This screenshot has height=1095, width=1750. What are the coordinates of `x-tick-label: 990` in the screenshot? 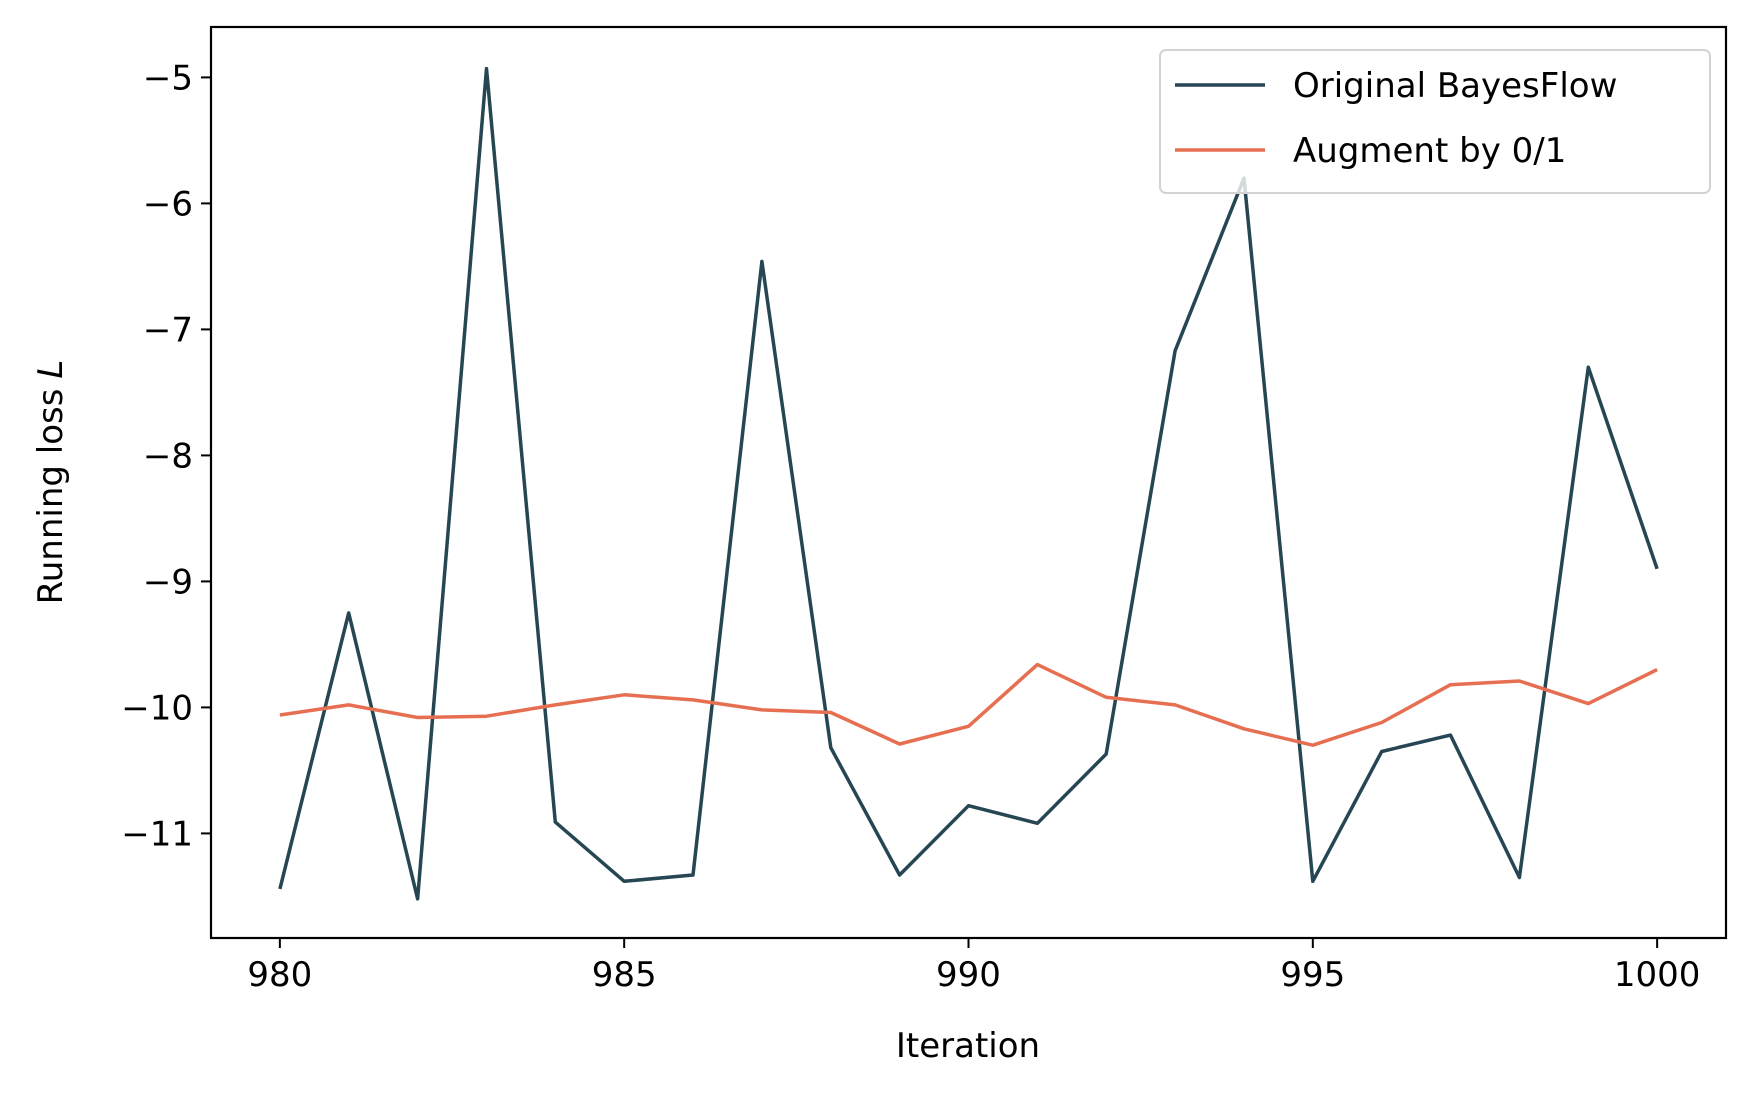 It's located at (968, 975).